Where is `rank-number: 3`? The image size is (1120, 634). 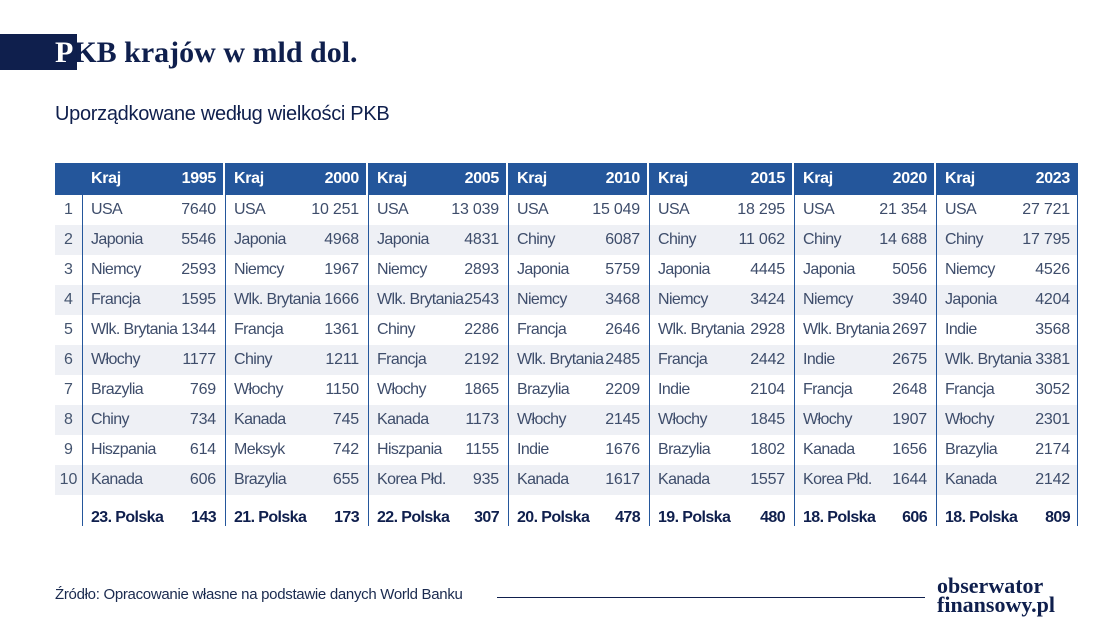
rank-number: 3 is located at coordinates (68, 269).